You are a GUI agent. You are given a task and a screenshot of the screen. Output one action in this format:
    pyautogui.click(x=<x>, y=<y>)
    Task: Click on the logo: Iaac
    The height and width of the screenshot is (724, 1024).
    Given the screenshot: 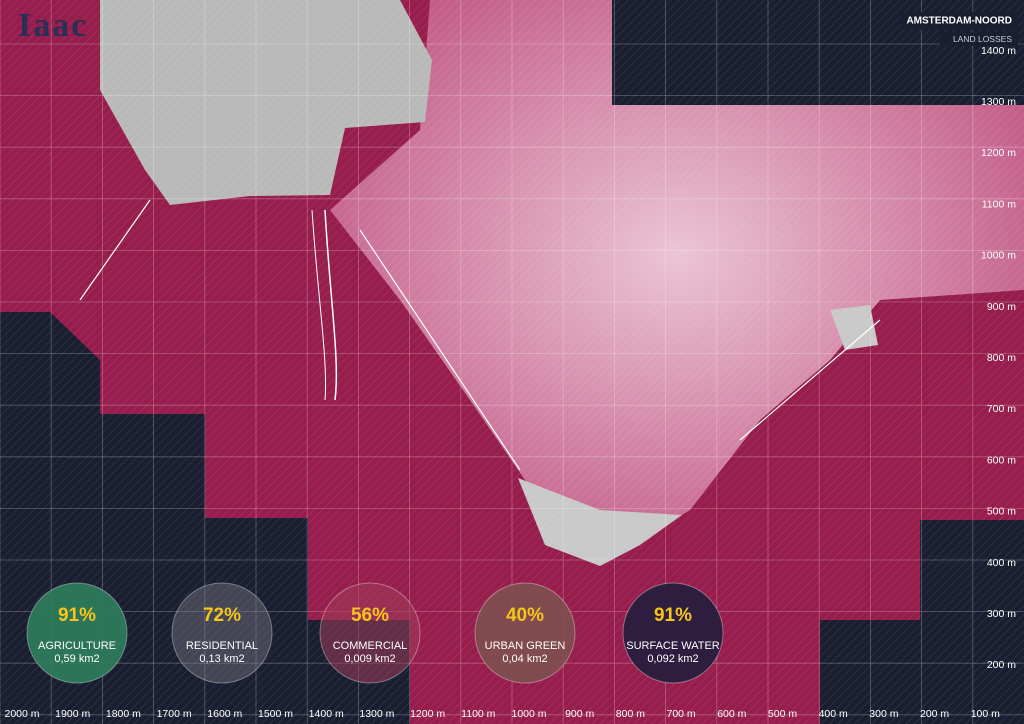 What is the action you would take?
    pyautogui.click(x=53, y=25)
    